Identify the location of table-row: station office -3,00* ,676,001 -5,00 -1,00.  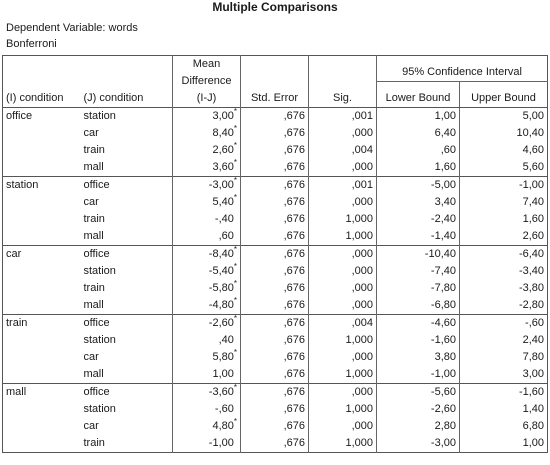
(275, 185).